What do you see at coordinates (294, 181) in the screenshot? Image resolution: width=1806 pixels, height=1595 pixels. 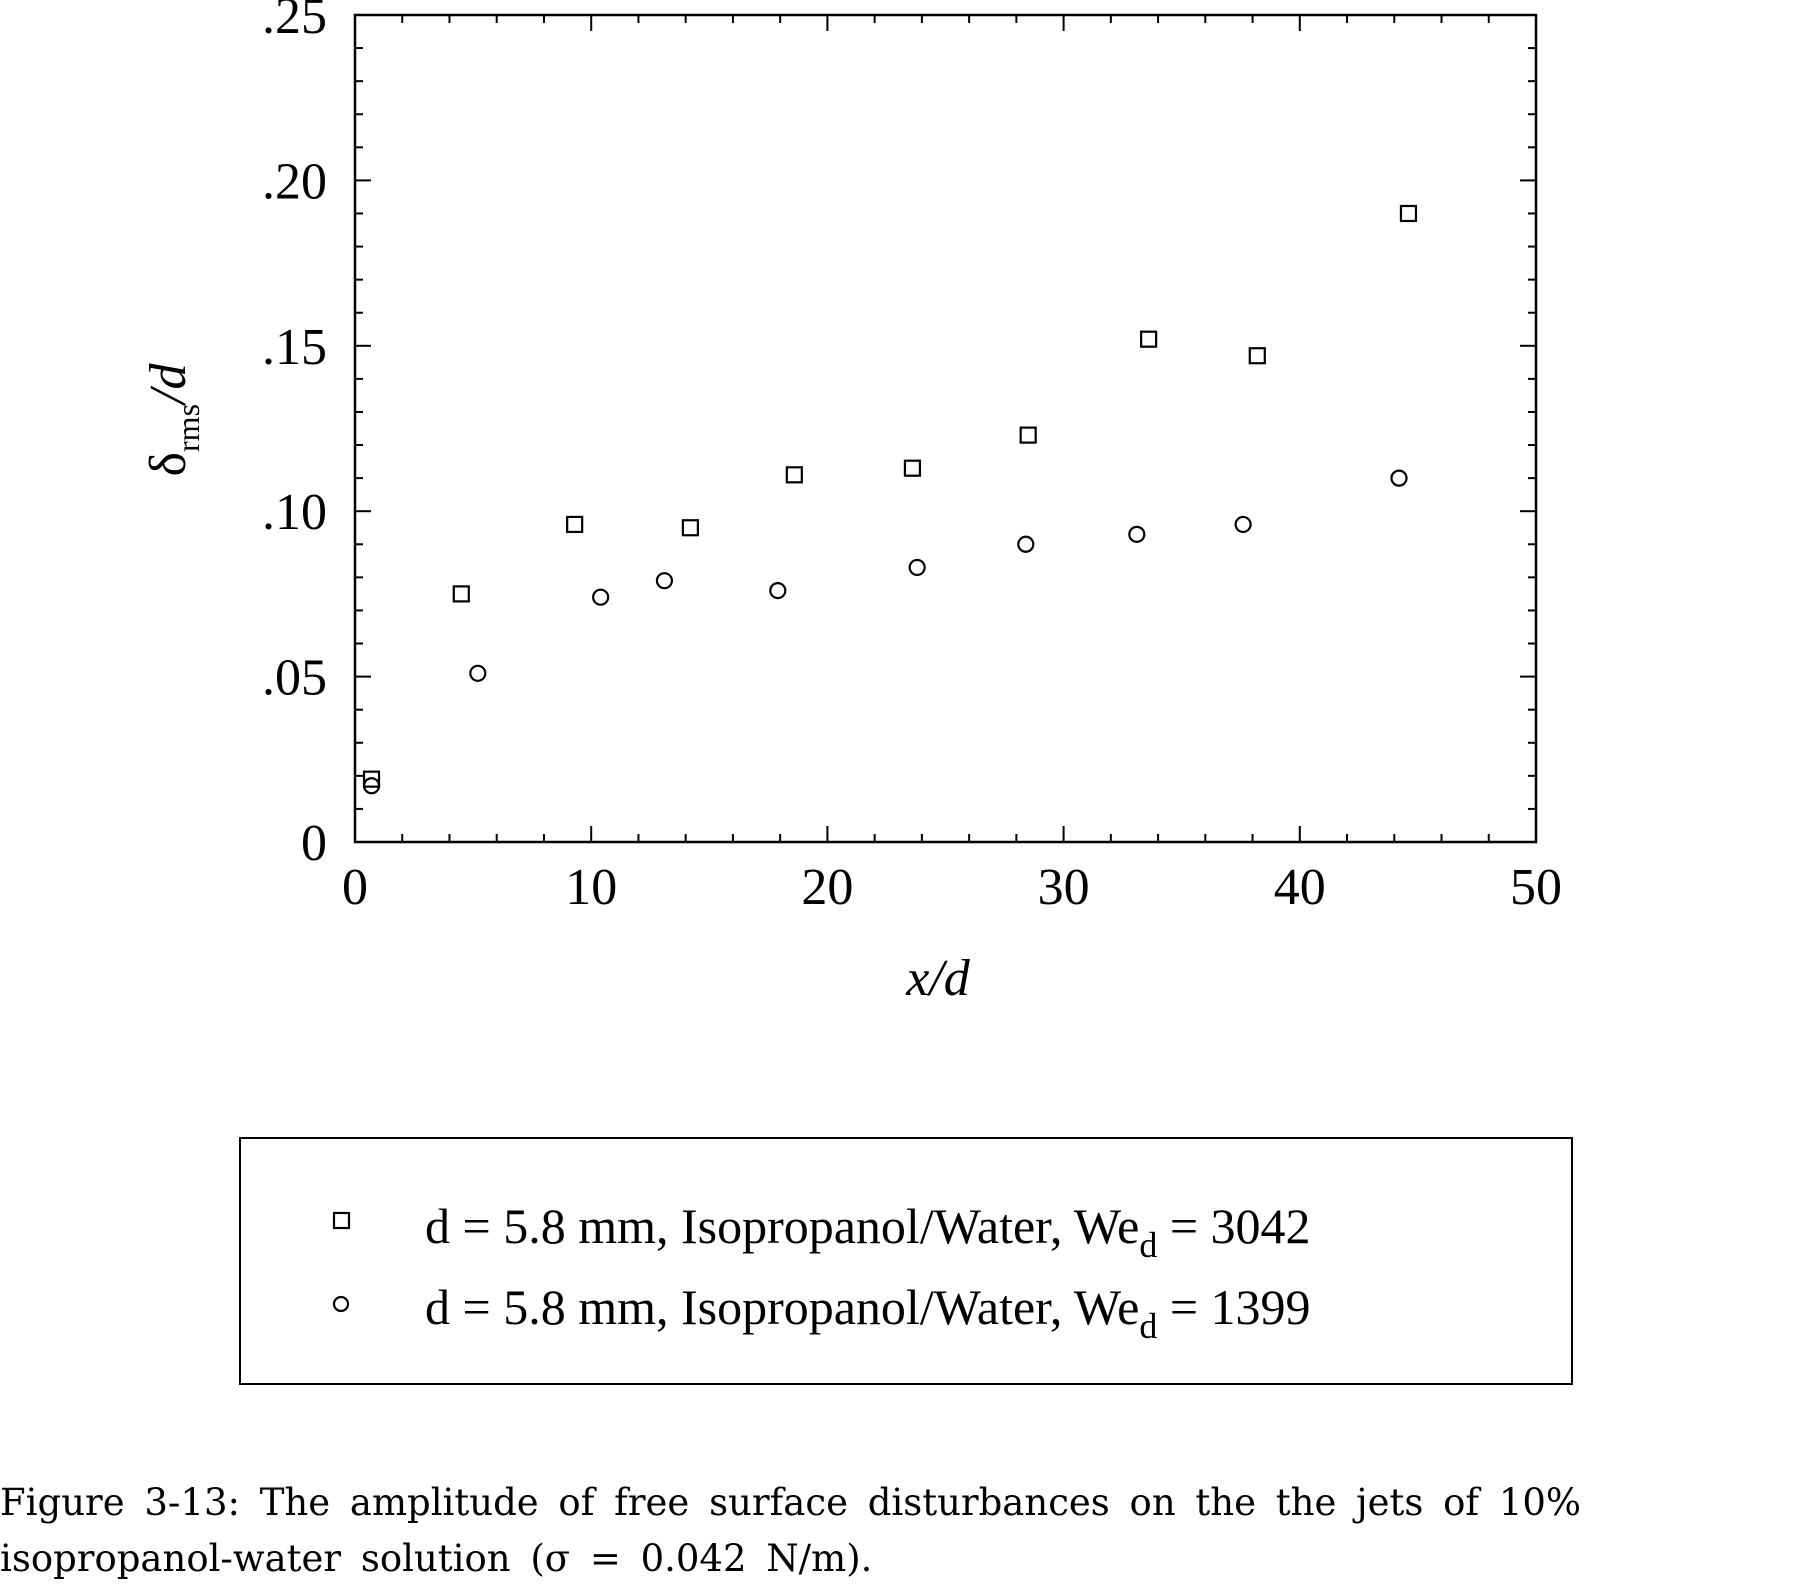 I see `y-tick-label: .20` at bounding box center [294, 181].